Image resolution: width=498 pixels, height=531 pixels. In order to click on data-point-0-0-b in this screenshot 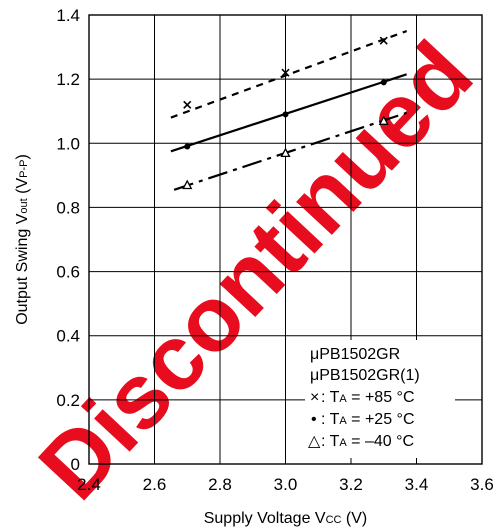, I will do `click(187, 104)`.